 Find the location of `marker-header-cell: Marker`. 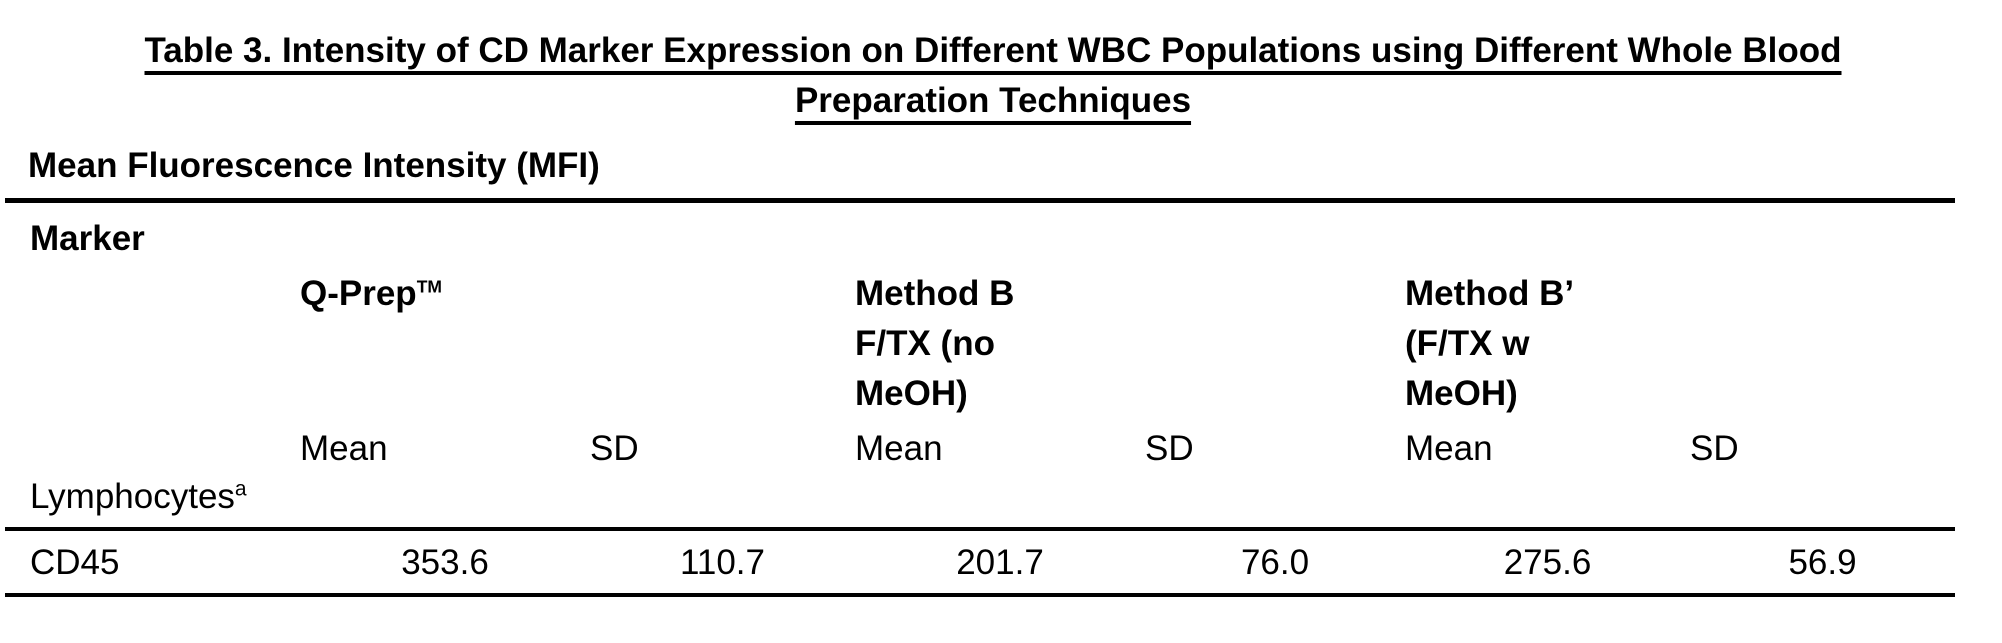

marker-header-cell: Marker is located at coordinates (87, 238).